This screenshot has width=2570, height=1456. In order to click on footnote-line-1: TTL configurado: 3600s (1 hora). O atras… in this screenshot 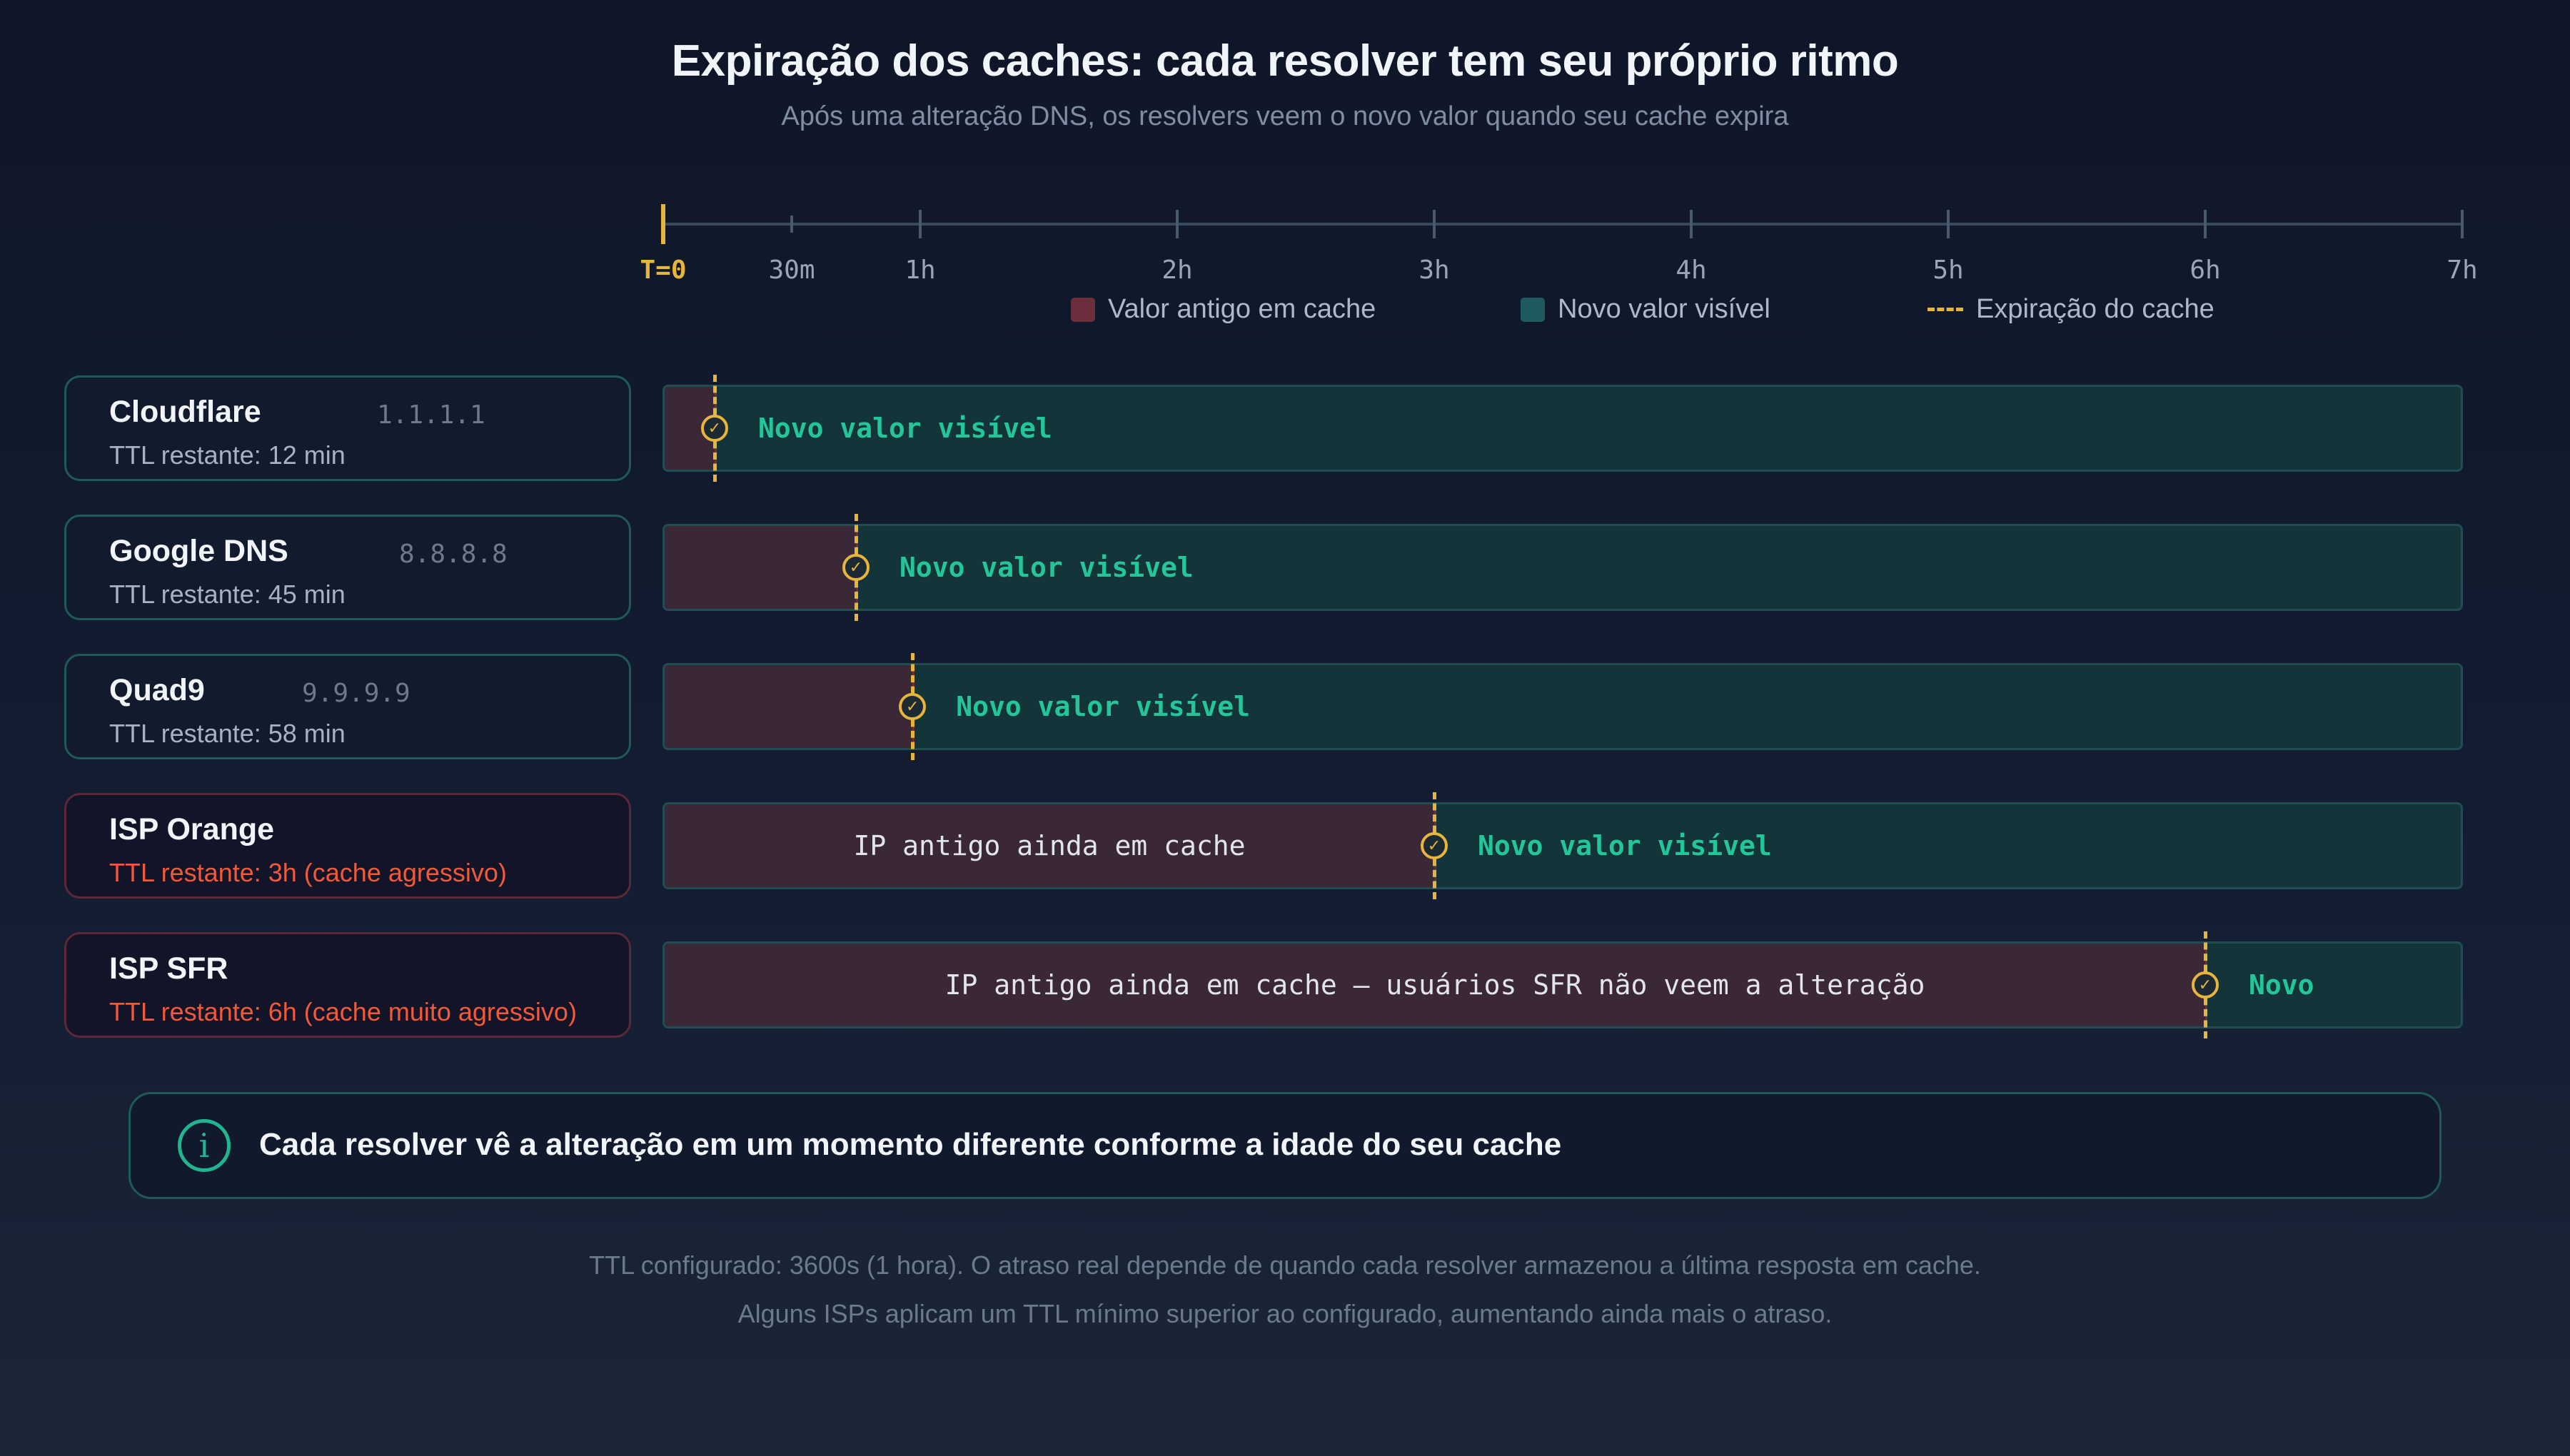, I will do `click(1285, 1265)`.